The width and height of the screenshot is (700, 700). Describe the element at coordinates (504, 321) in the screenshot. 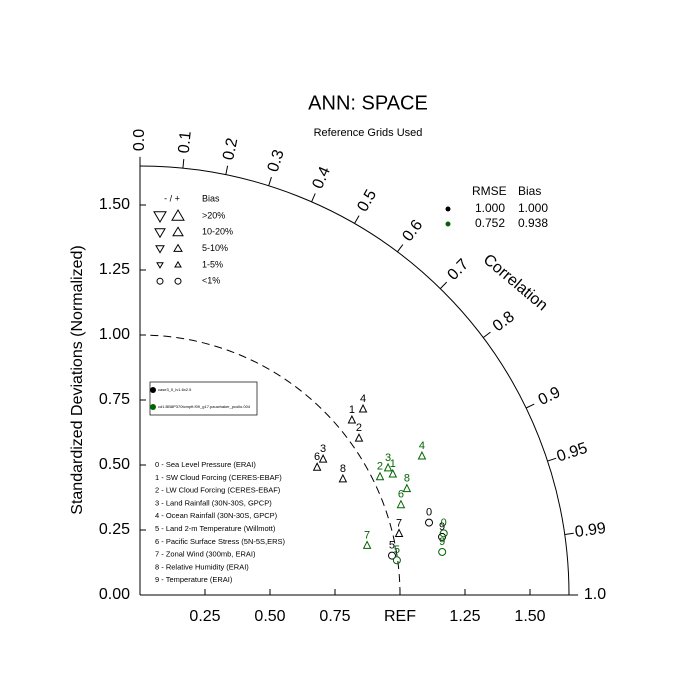

I see `corr-tick-label: 0.8` at that location.